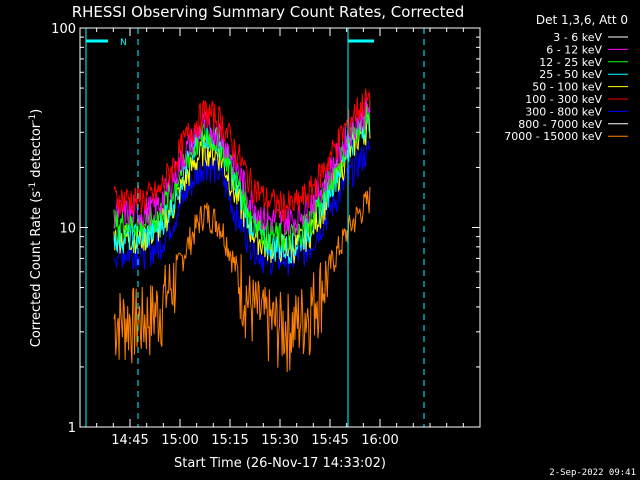  Describe the element at coordinates (63, 29) in the screenshot. I see `y-tick-label: 100` at that location.